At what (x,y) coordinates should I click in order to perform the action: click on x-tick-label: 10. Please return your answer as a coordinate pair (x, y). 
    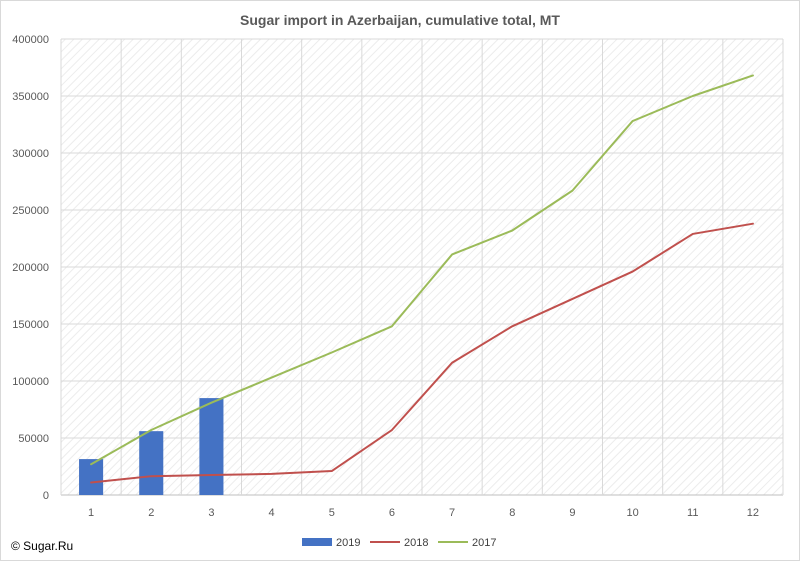
    Looking at the image, I should click on (632, 513).